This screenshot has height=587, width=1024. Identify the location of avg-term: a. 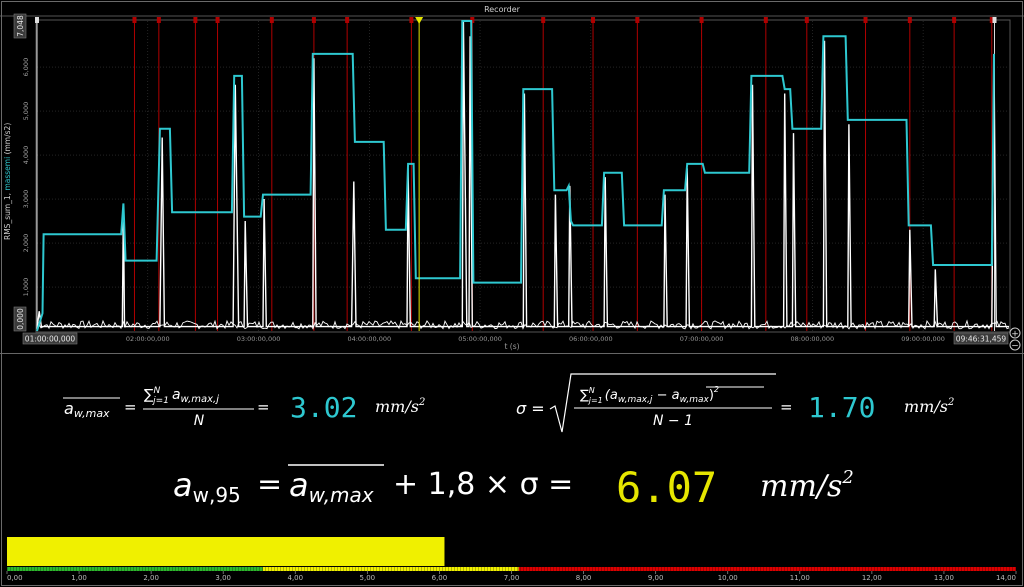
(176, 395).